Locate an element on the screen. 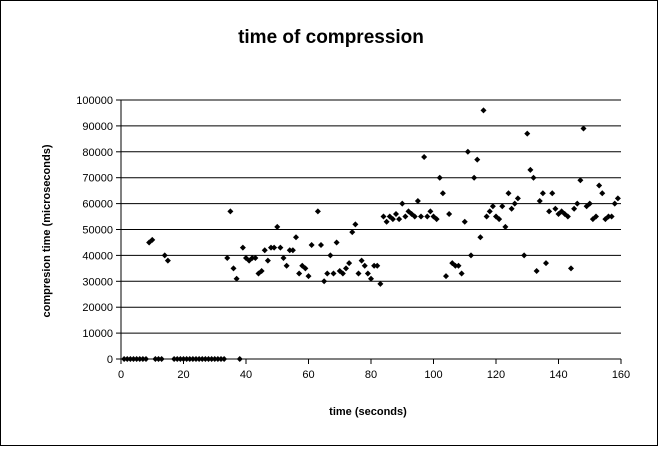  x-tick-label: 20 is located at coordinates (183, 375).